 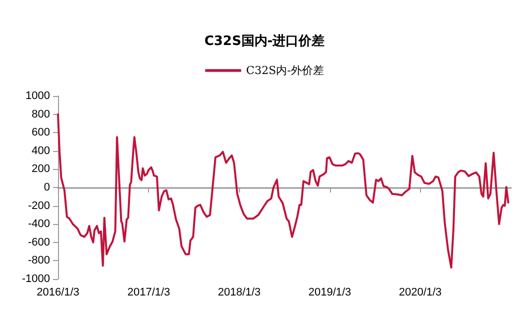 I want to click on y-tick-label: -1000, so click(x=36, y=279).